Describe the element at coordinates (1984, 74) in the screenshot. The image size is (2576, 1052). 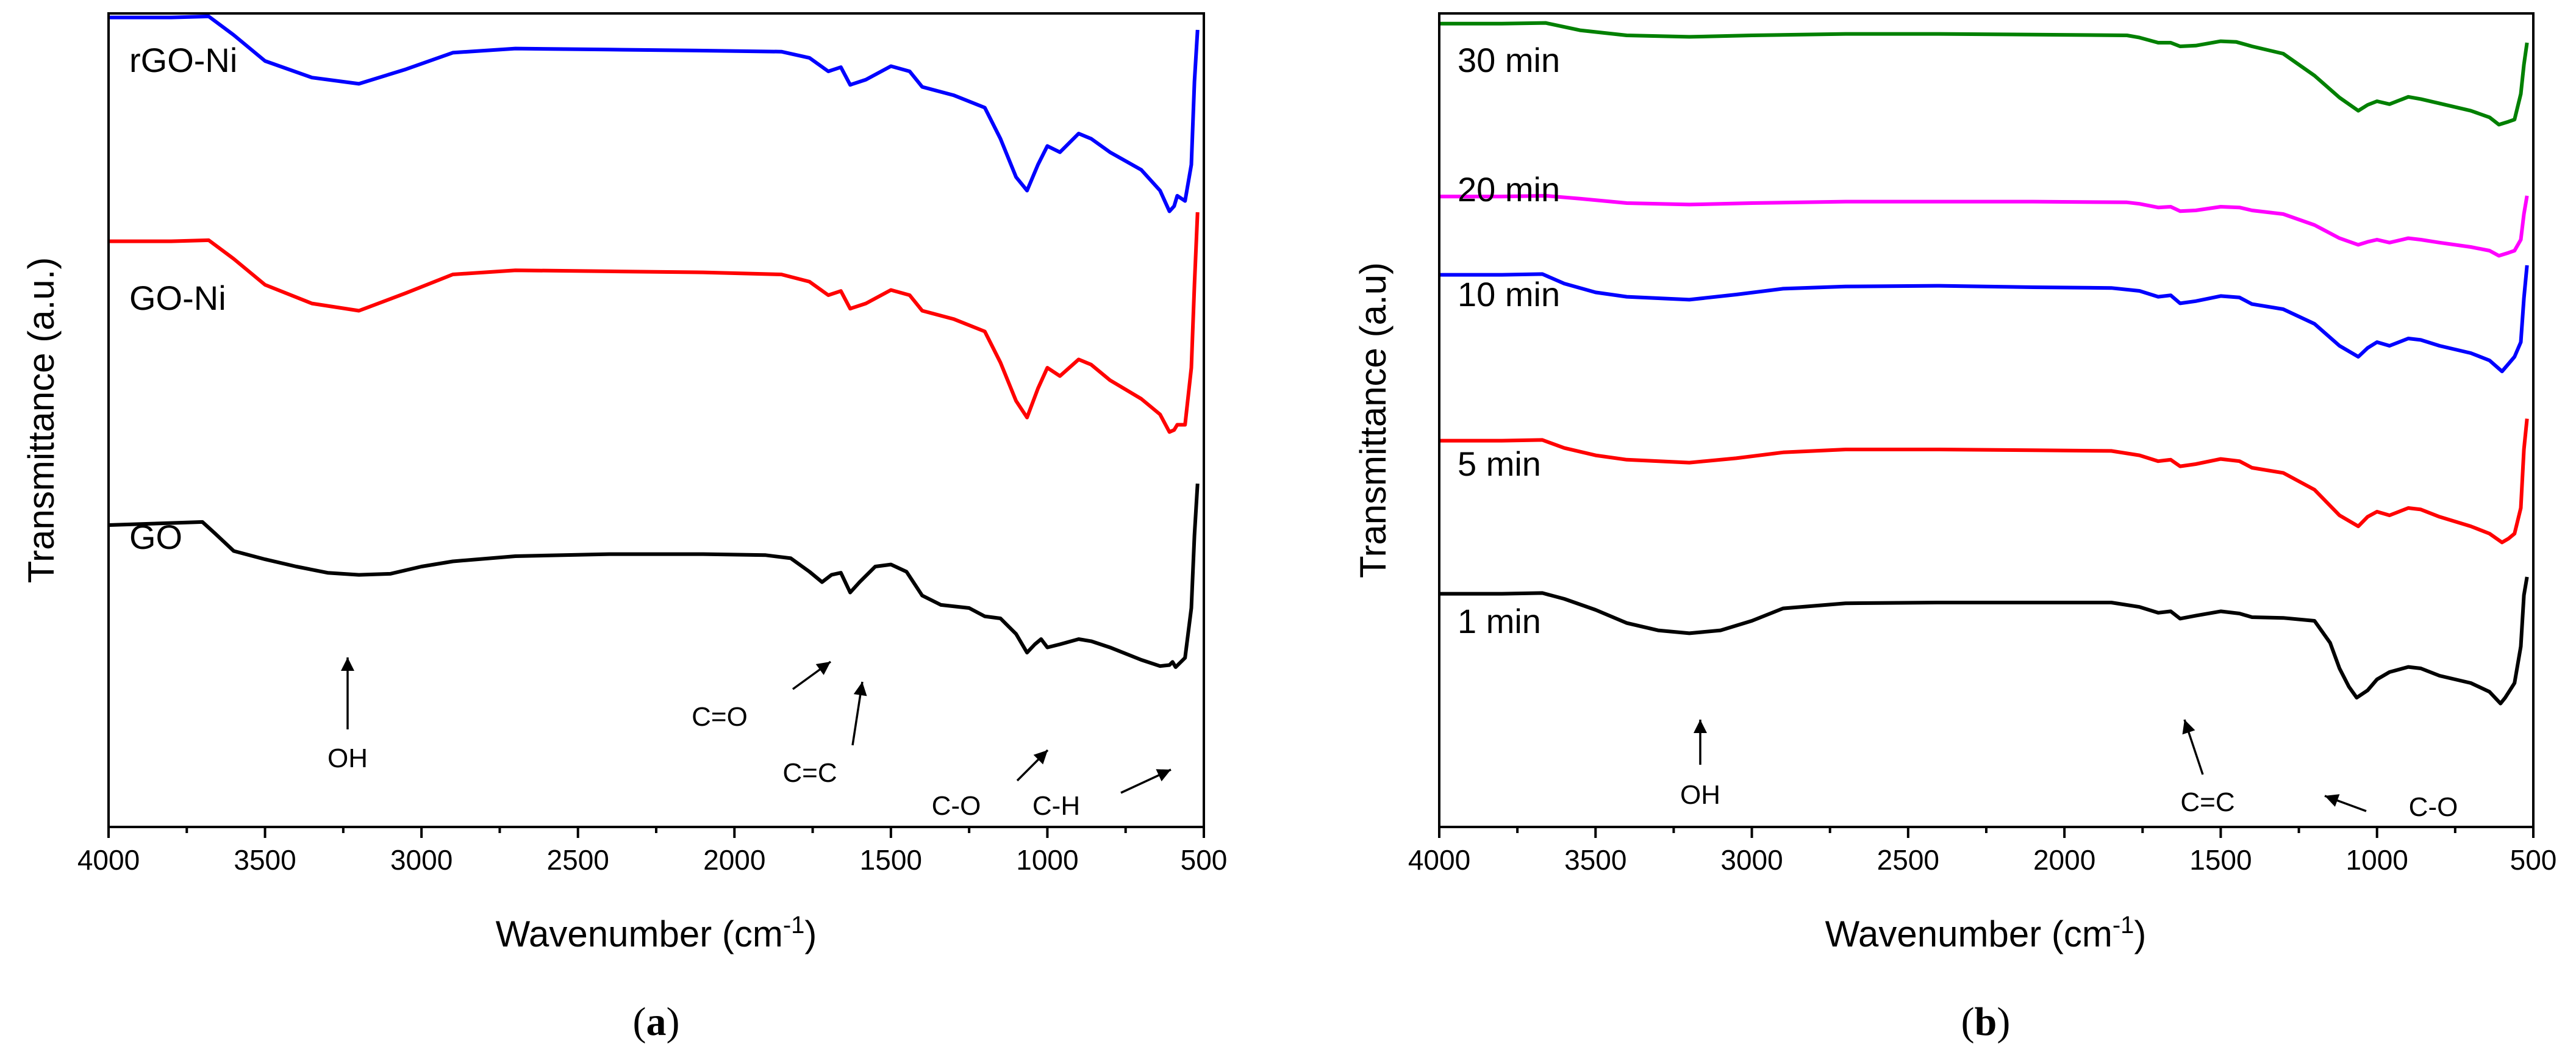
I see `series-line-30-min` at that location.